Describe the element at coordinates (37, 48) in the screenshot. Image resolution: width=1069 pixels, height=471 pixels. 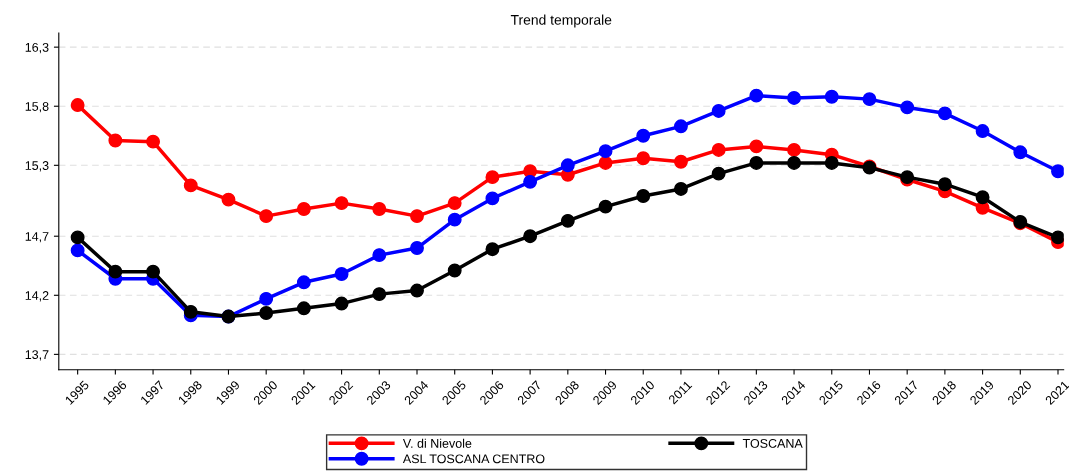
I see `y-tick-label: 16,3` at that location.